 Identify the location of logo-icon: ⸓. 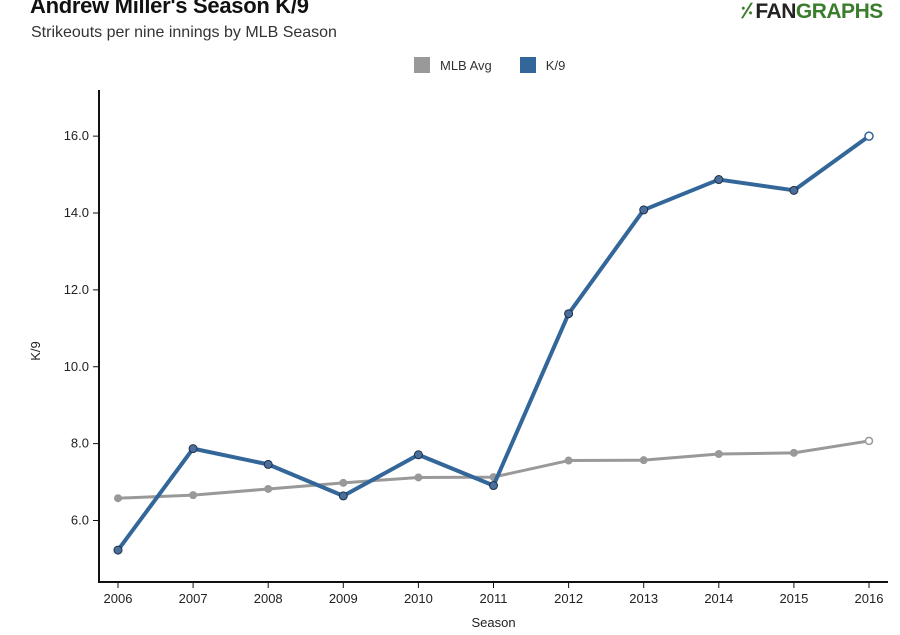
(747, 11).